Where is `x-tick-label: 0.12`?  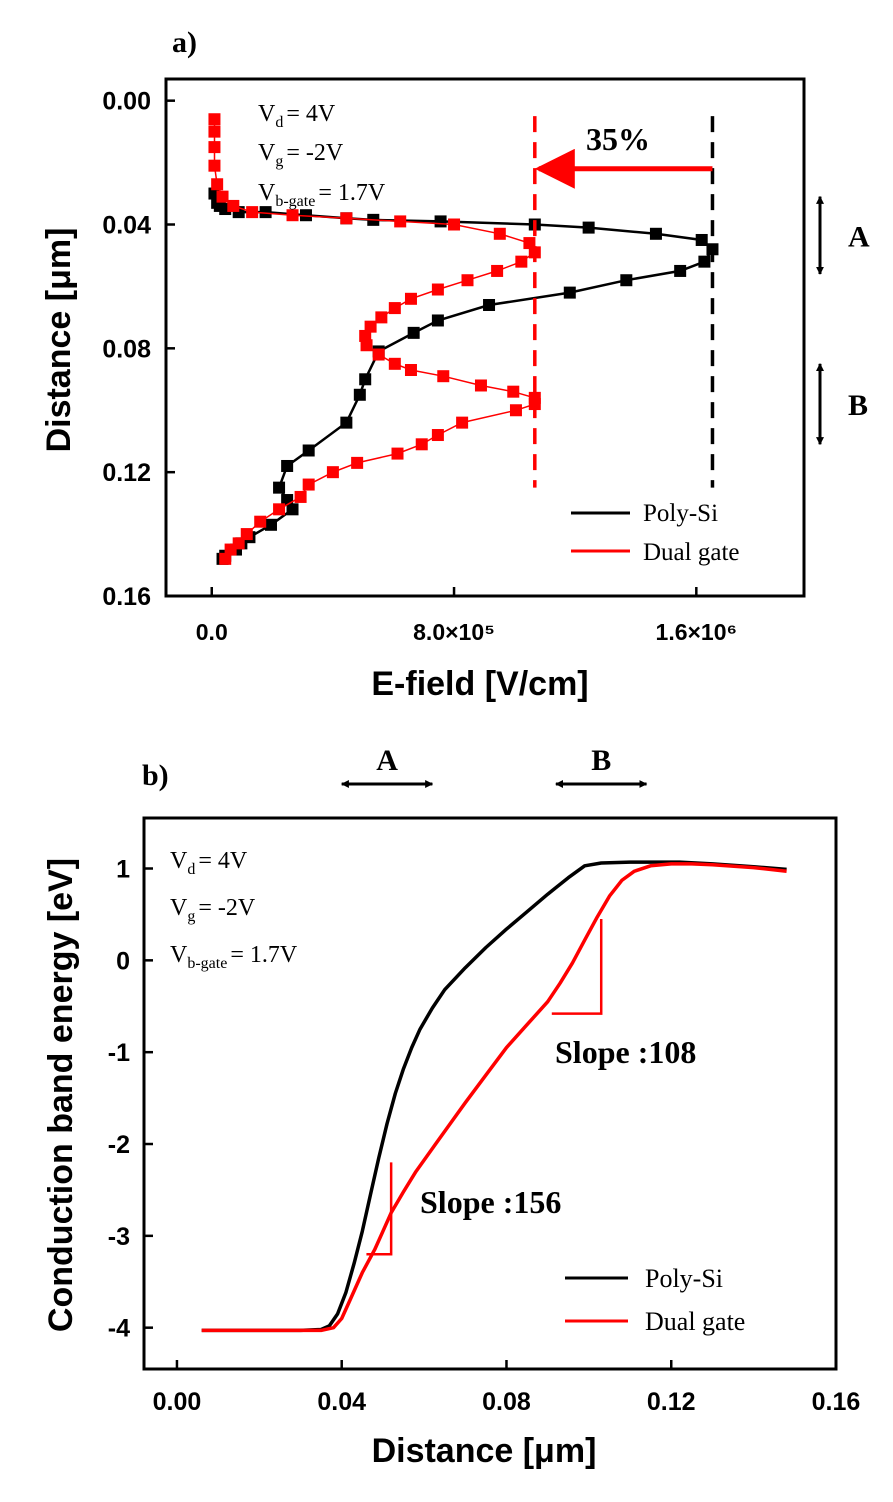 x-tick-label: 0.12 is located at coordinates (671, 1402).